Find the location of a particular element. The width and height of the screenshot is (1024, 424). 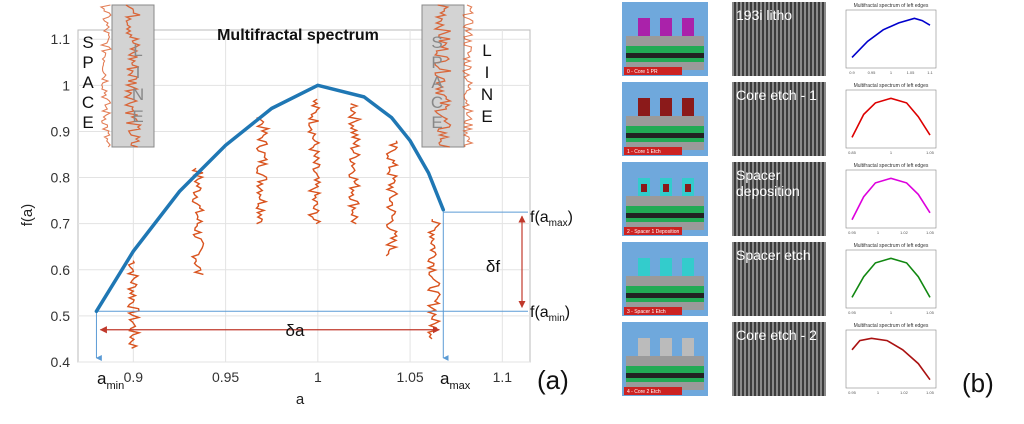

y-tick-label: 1.1 is located at coordinates (61, 39).